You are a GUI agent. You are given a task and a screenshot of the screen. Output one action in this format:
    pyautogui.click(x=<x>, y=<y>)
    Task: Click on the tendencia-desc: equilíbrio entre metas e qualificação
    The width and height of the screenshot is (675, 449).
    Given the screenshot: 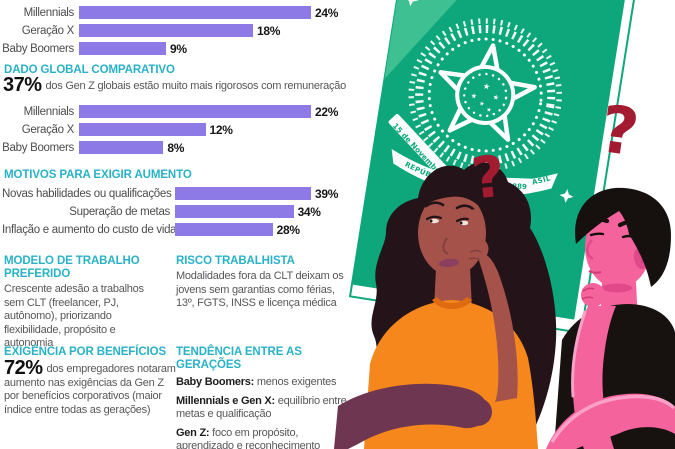 What is the action you would take?
    pyautogui.click(x=261, y=407)
    